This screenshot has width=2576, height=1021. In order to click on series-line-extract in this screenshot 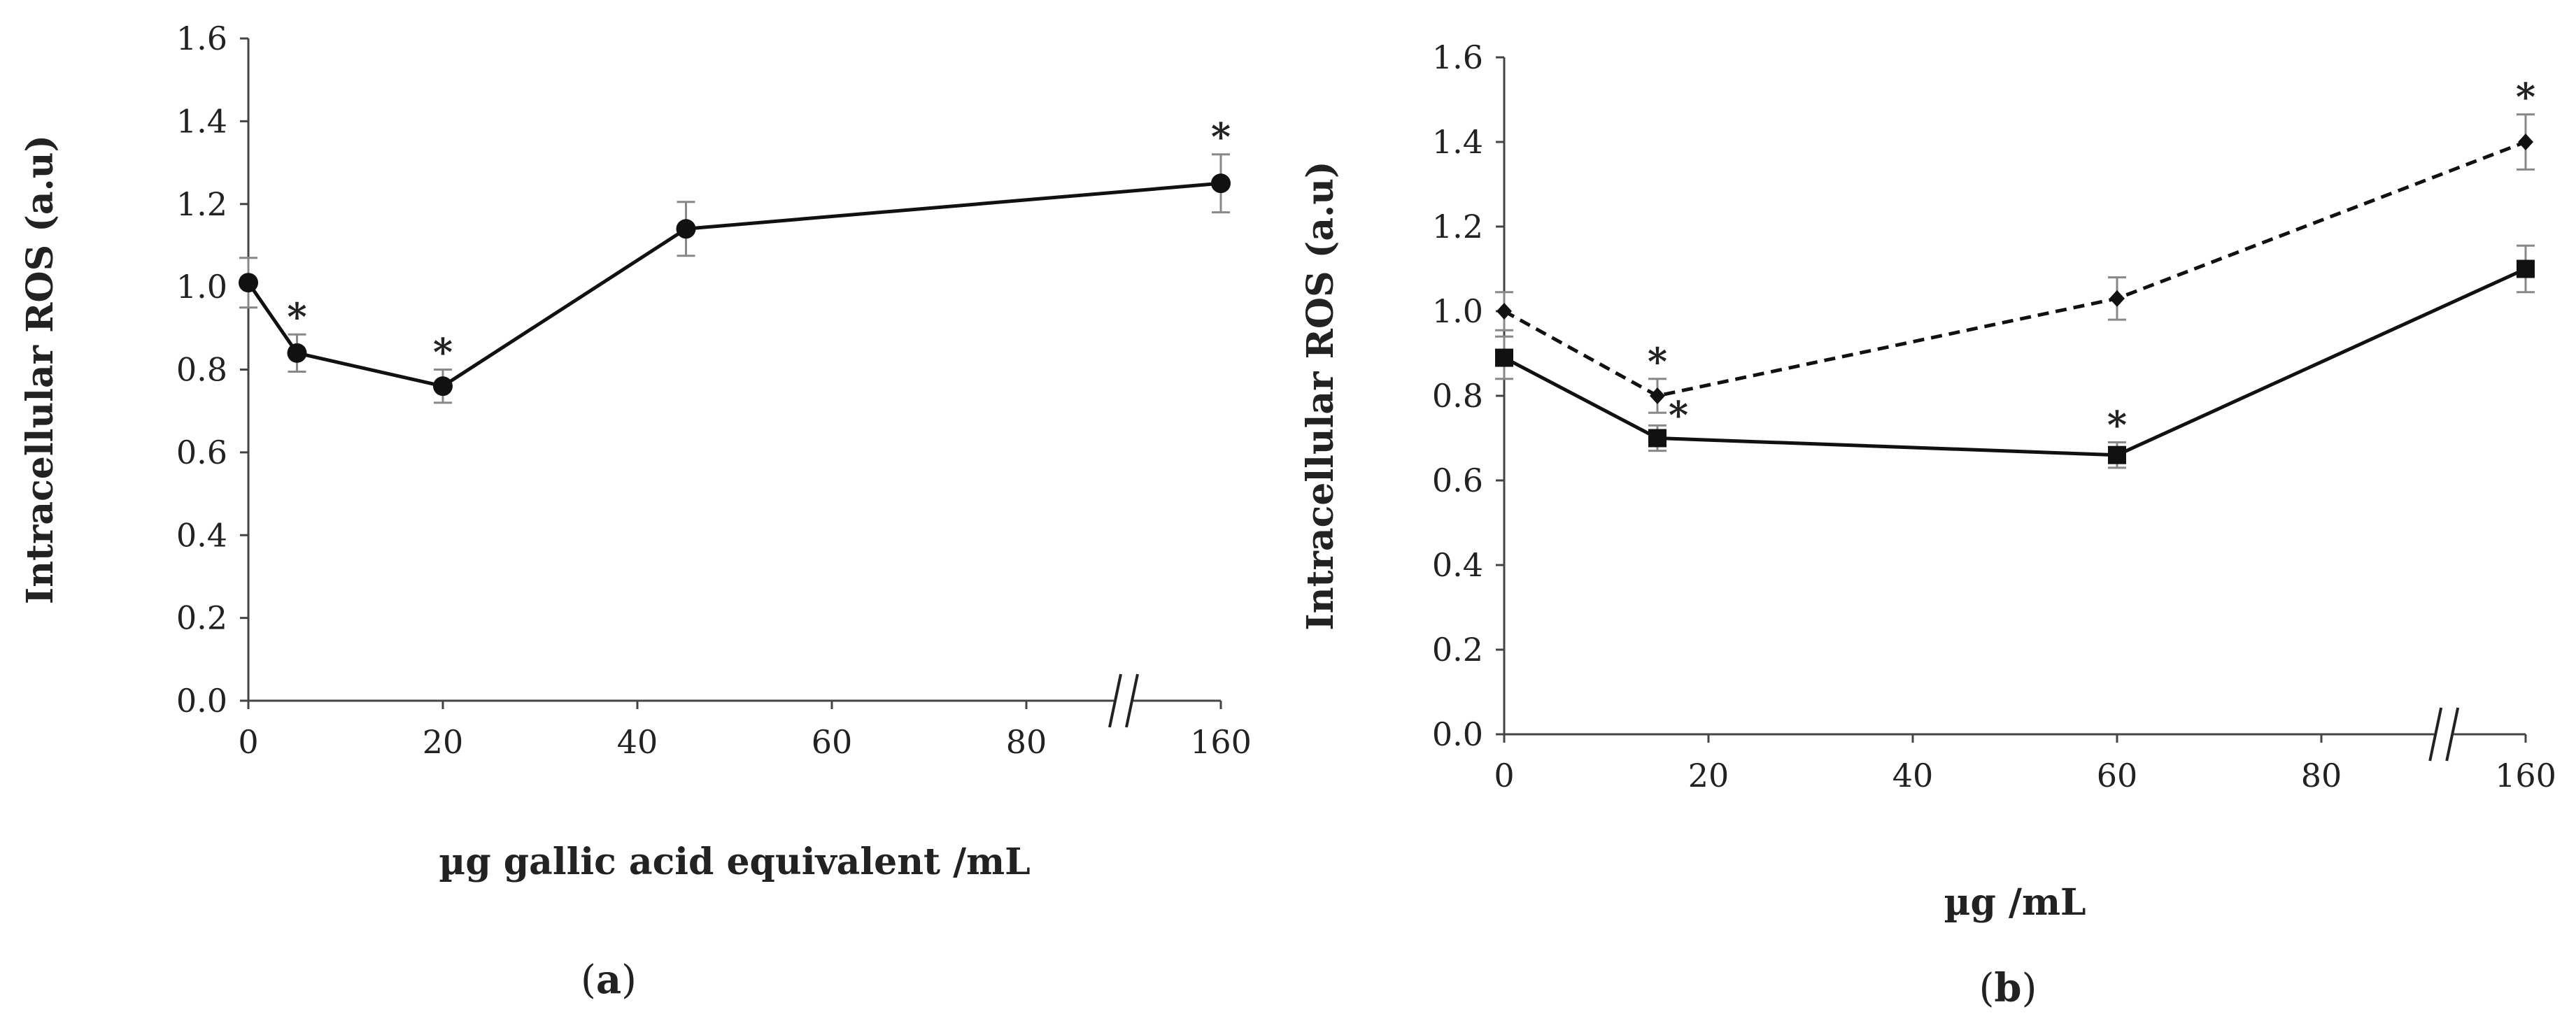, I will do `click(734, 284)`.